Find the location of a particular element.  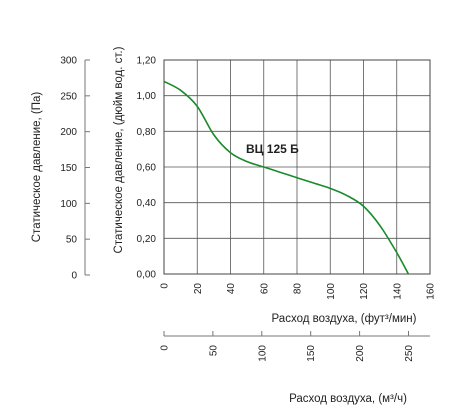

pa-tick-label: 200 is located at coordinates (68, 132).